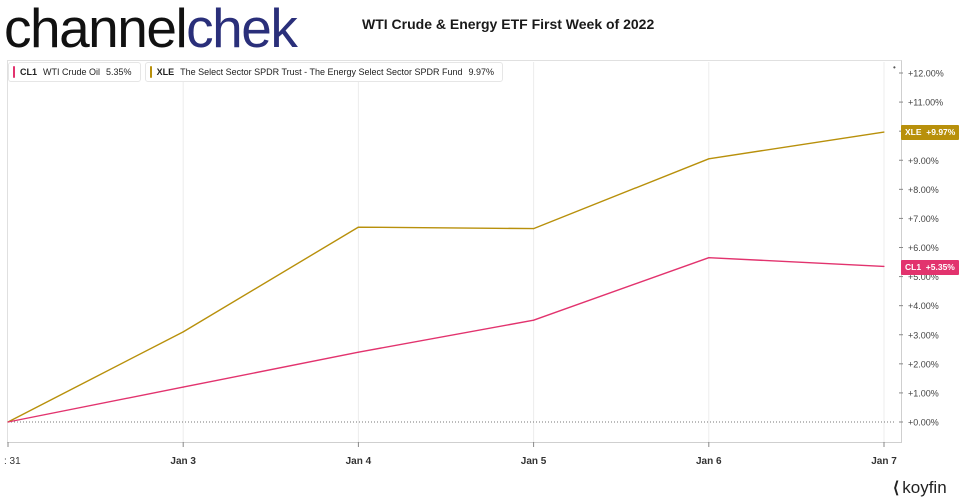 Image resolution: width=975 pixels, height=504 pixels. Describe the element at coordinates (14, 72) in the screenshot. I see `legend-swatch-cl1` at that location.